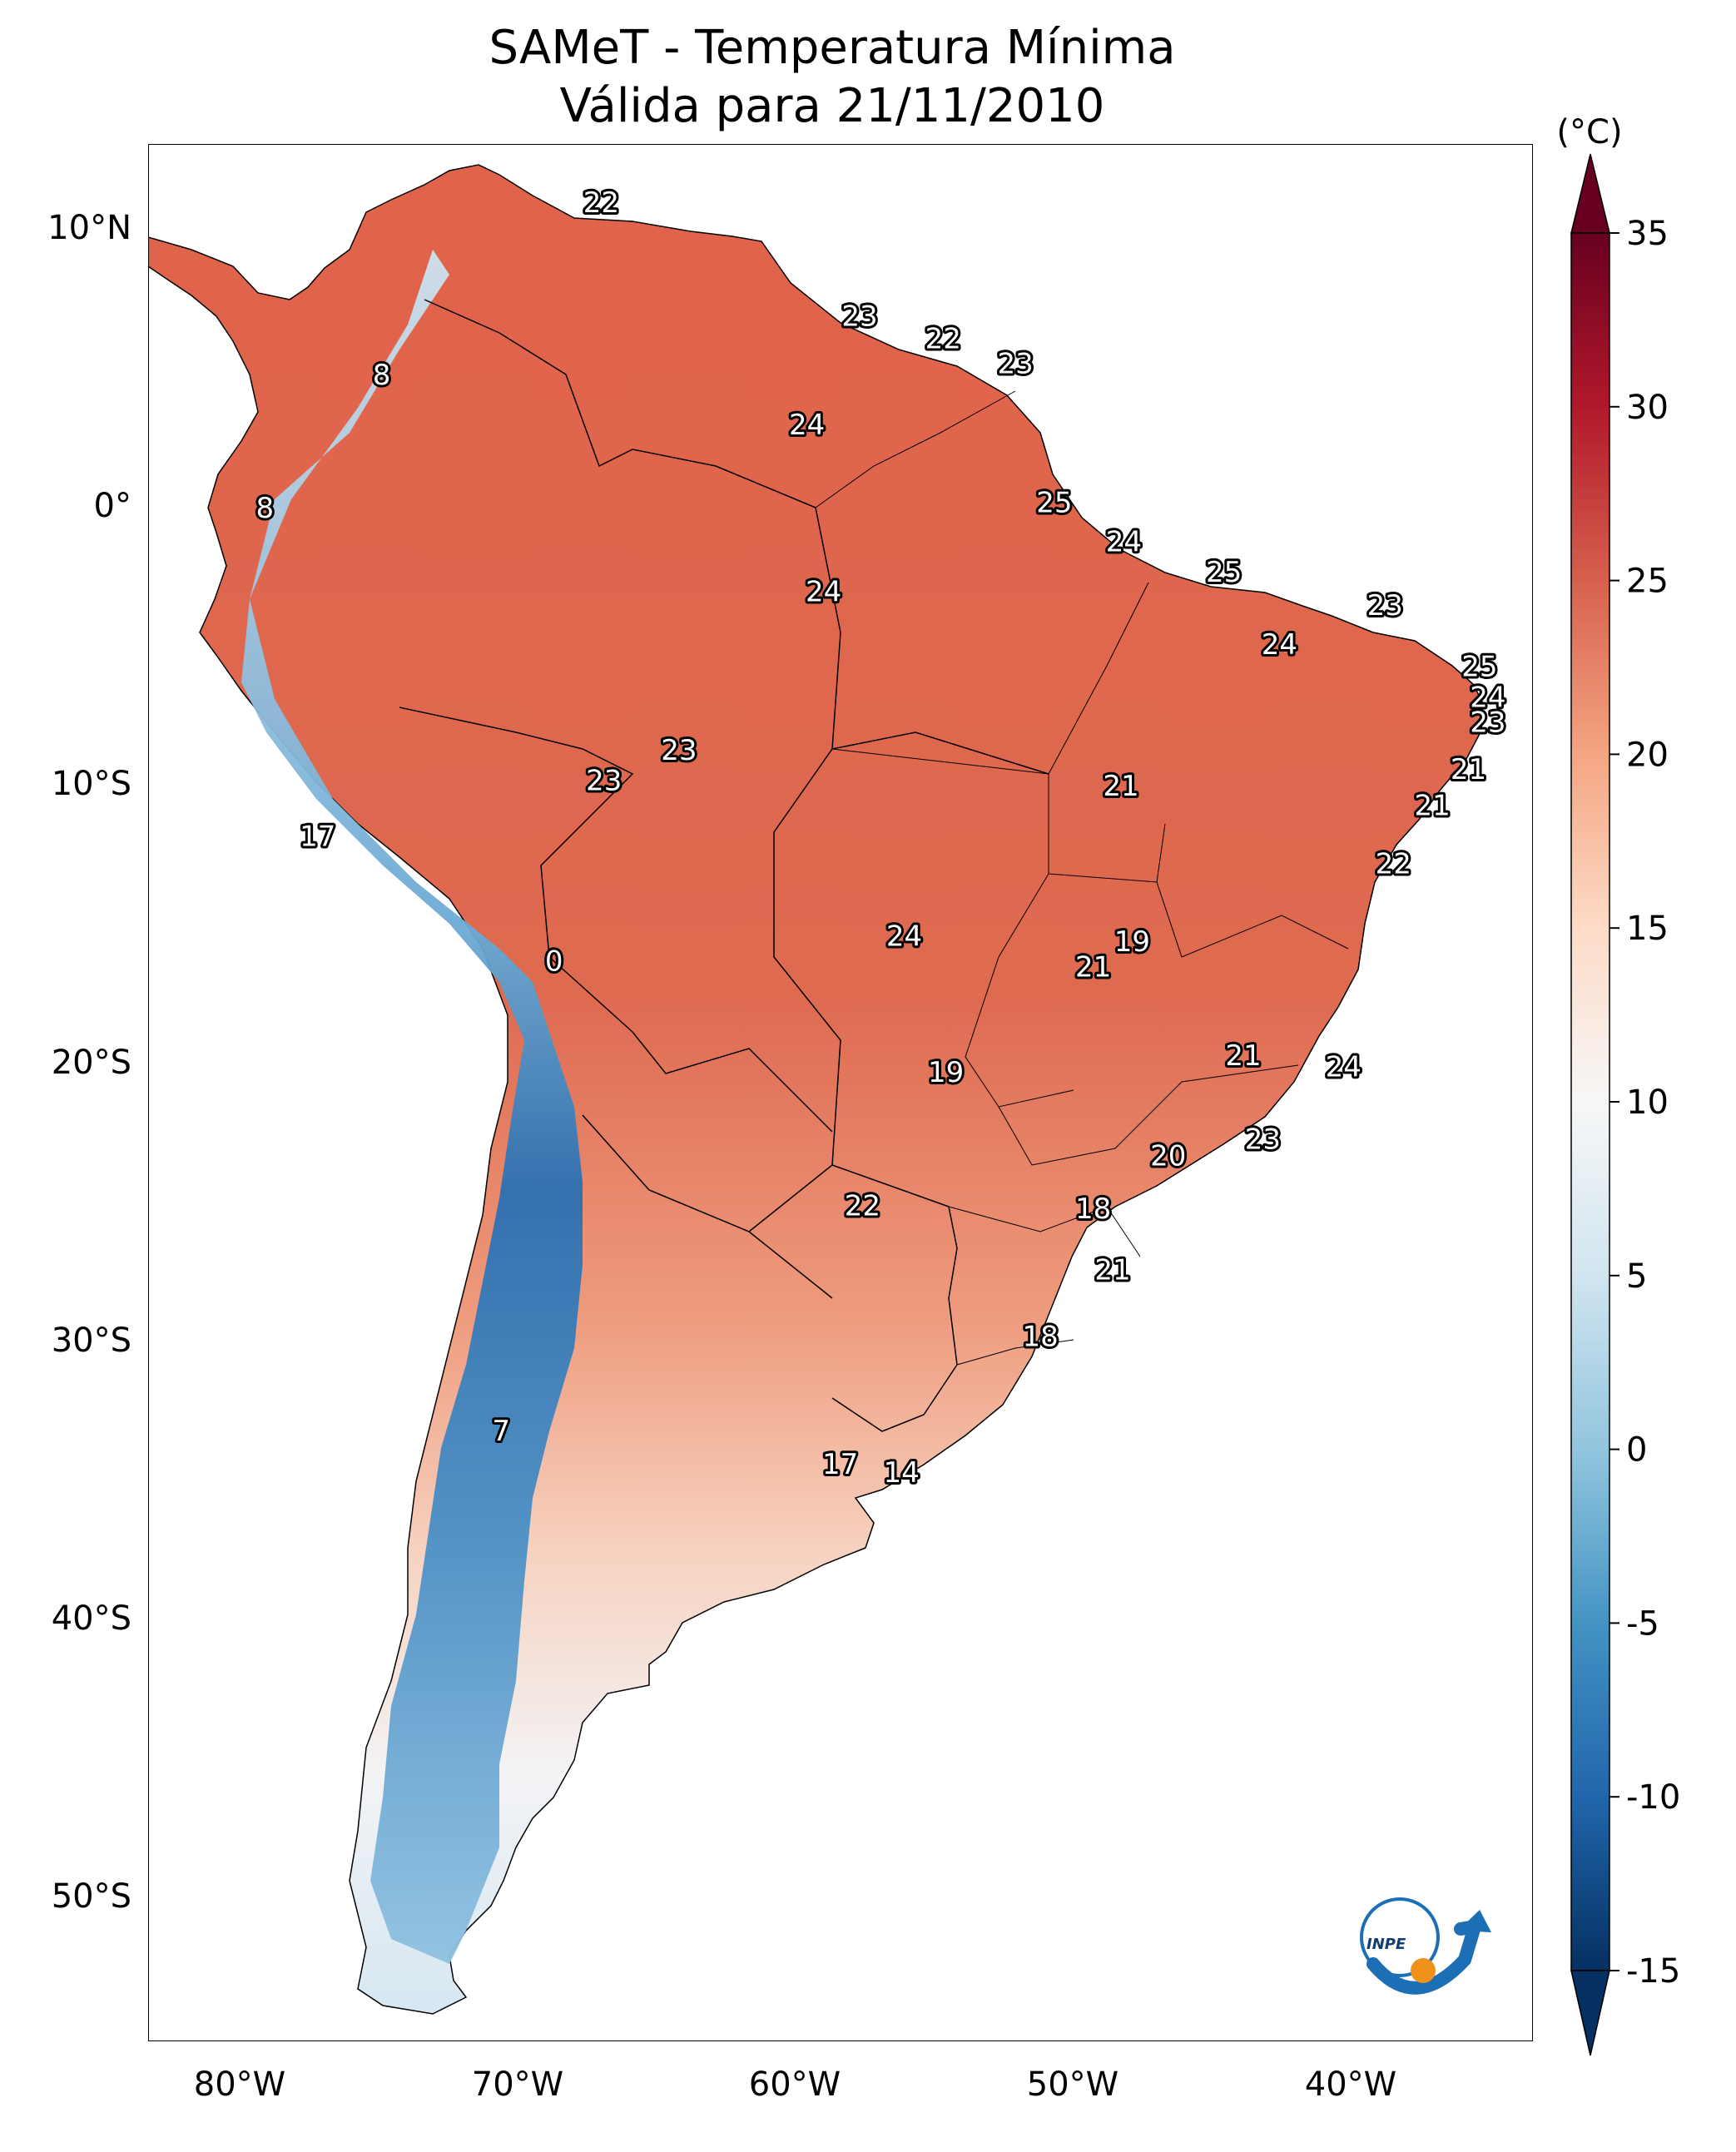 This screenshot has height=2152, width=1736. What do you see at coordinates (1168, 1156) in the screenshot?
I see `station-temperature-label: 20` at bounding box center [1168, 1156].